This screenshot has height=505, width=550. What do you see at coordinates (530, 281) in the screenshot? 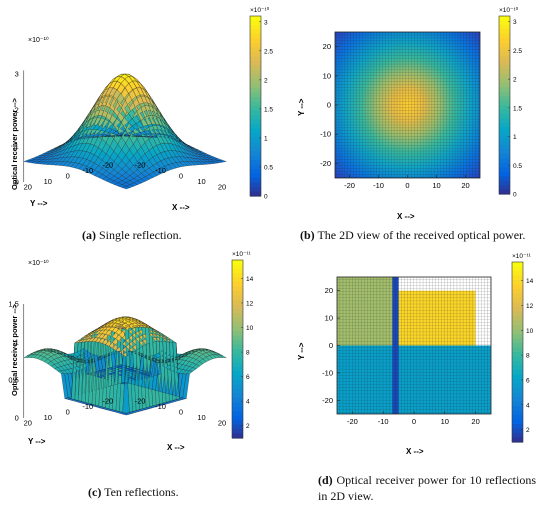
I see `colorbar-tick-label: 14` at bounding box center [530, 281].